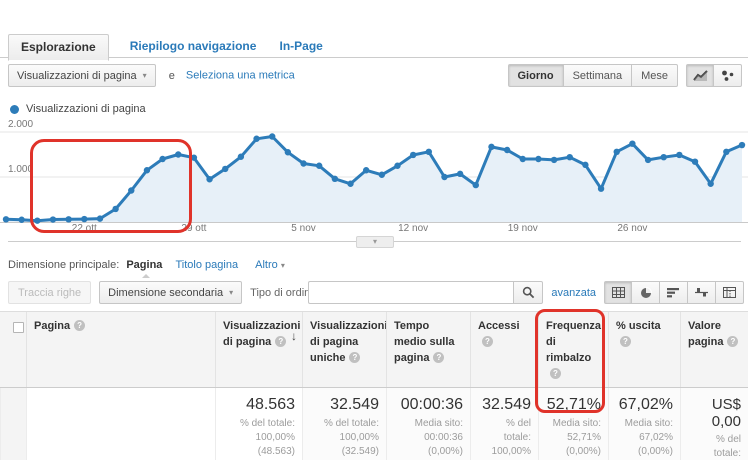  I want to click on y-axis-label-1000: 1.000, so click(21, 169).